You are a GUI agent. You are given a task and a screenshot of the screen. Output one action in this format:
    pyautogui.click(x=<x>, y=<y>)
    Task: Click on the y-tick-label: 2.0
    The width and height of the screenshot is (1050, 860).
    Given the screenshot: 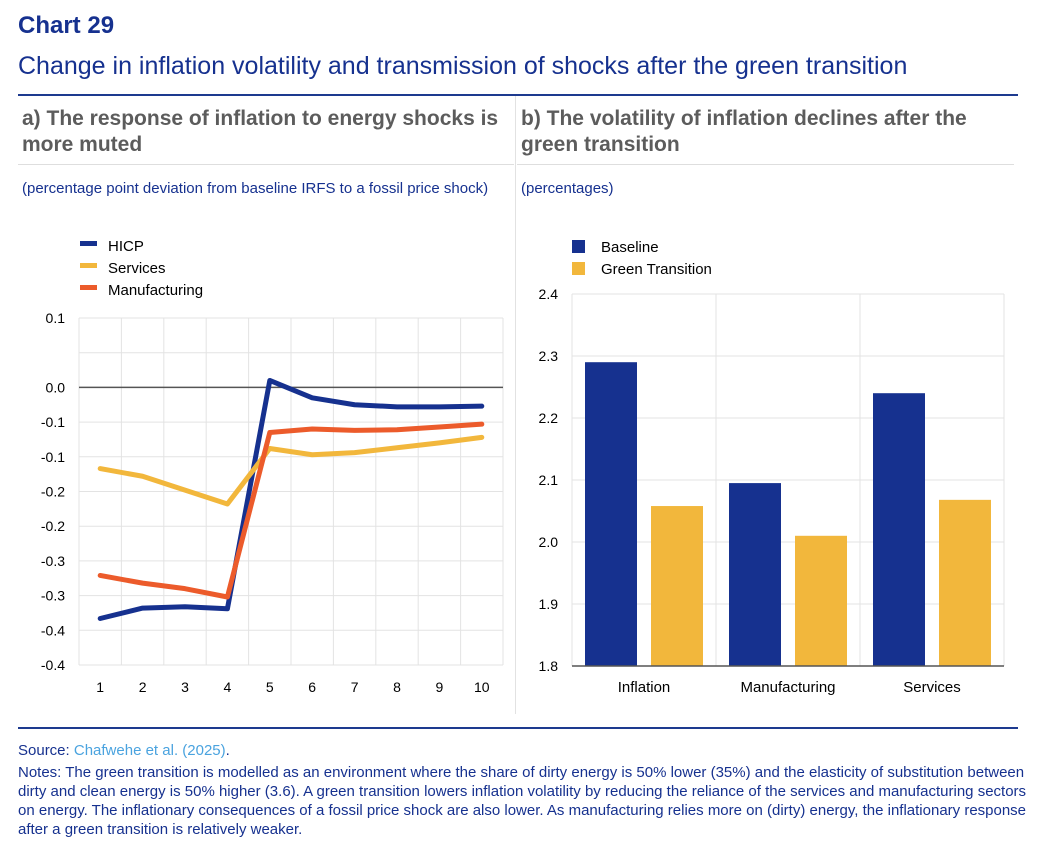 What is the action you would take?
    pyautogui.click(x=549, y=542)
    